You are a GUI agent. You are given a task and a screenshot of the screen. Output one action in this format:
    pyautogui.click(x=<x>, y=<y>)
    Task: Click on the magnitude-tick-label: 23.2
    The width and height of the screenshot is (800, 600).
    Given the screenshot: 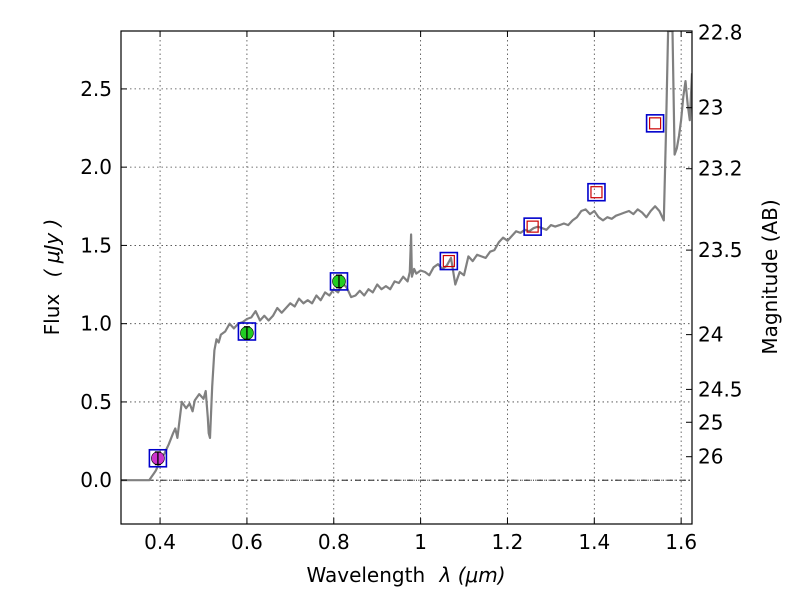 What is the action you would take?
    pyautogui.click(x=720, y=169)
    